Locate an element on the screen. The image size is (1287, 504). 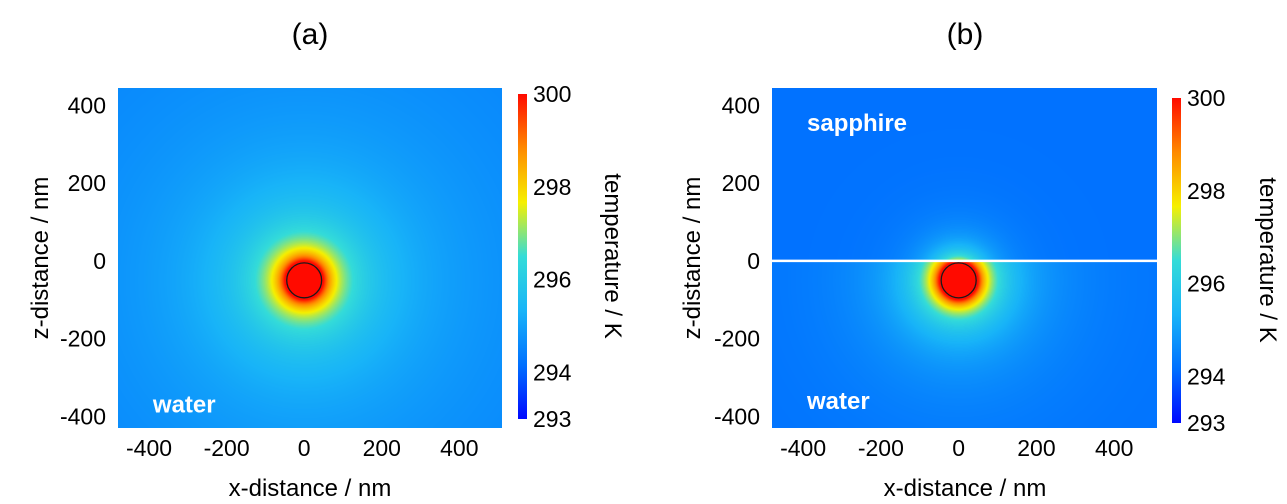
x-tick-labels-b: -400 -200 0 200 400 is located at coordinates (956, 448).